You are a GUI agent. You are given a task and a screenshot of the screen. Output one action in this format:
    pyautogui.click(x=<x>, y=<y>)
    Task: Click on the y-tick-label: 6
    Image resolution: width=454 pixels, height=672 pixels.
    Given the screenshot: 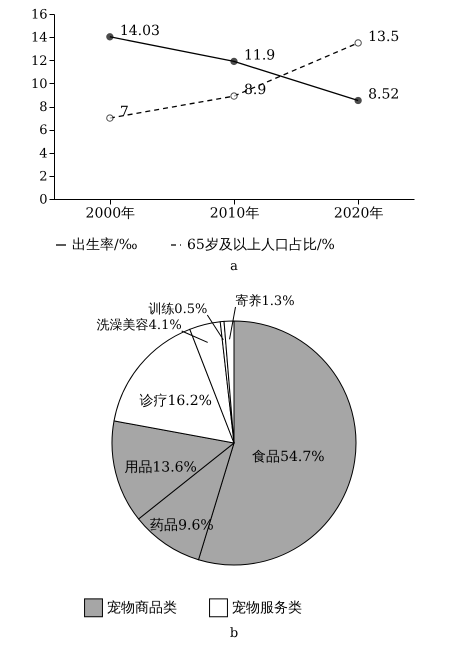 What is the action you would take?
    pyautogui.click(x=43, y=130)
    